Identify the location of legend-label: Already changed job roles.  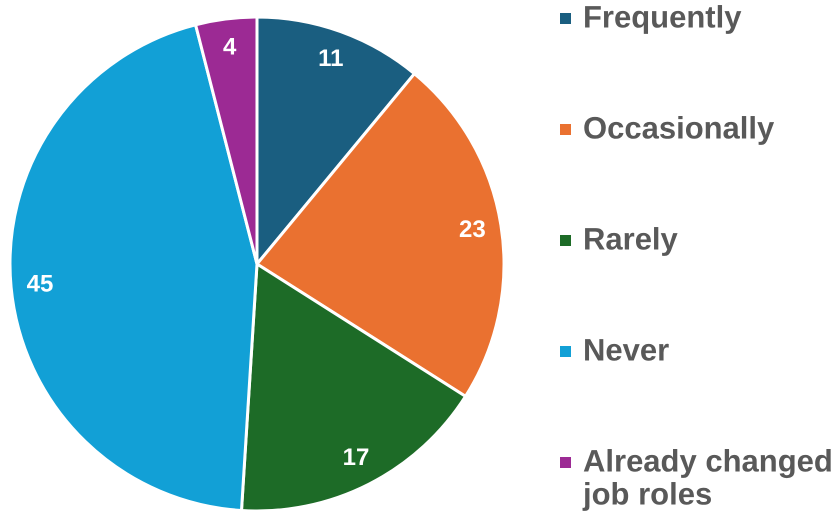
(707, 478).